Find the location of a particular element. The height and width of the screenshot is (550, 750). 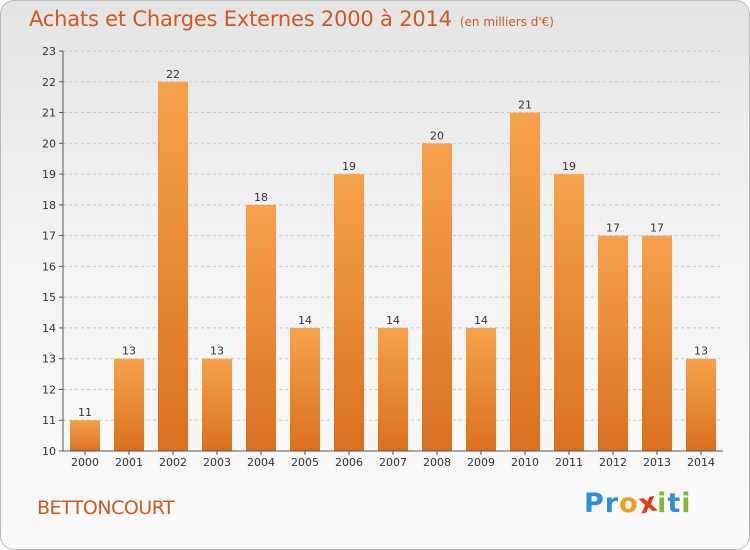

y-tick-label: 19 is located at coordinates (49, 174).